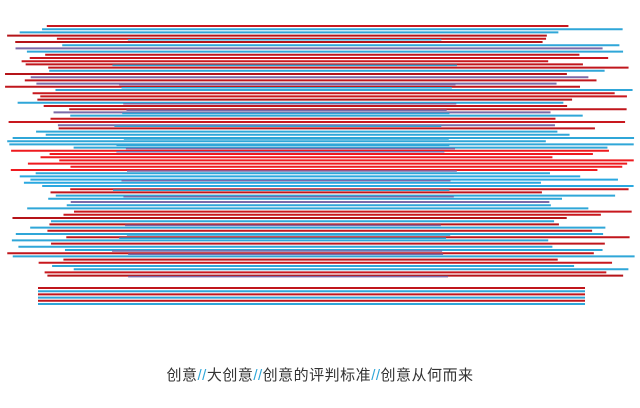 The height and width of the screenshot is (408, 640). Describe the element at coordinates (317, 375) in the screenshot. I see `caption-part: 创意的评判标准` at that location.